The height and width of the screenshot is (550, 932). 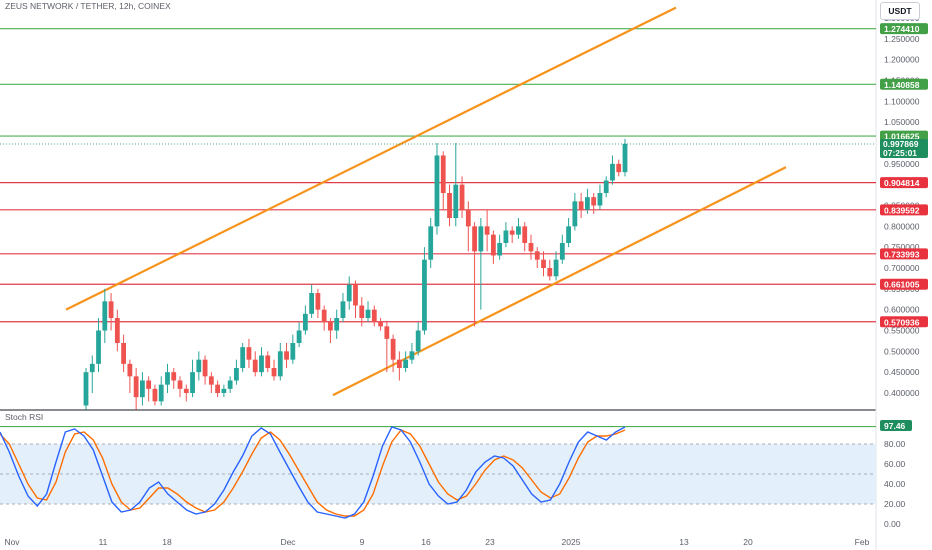 I want to click on stoch-rsi-d-line, so click(x=313, y=473).